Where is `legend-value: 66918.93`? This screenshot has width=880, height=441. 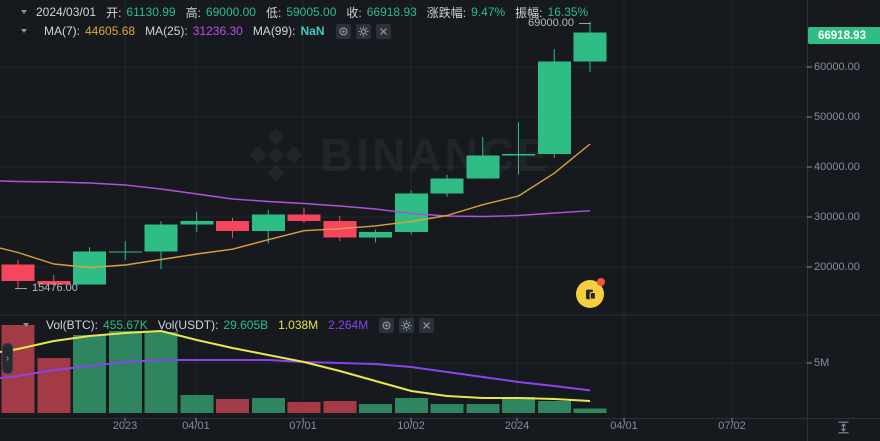
legend-value: 66918.93 is located at coordinates (391, 12).